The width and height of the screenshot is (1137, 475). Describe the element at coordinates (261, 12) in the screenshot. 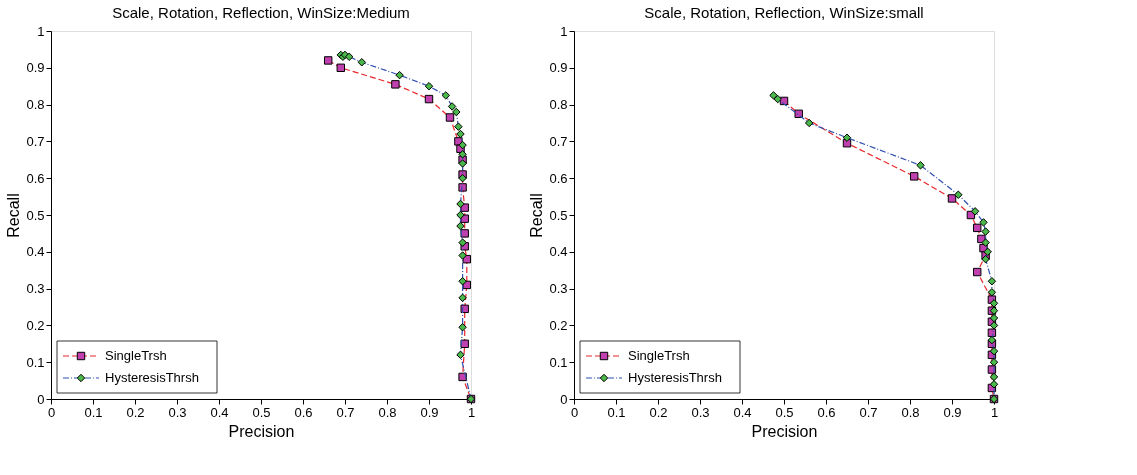

I see `chart-title: Scale, Rotation, Reflection, WinSize:Medium` at that location.